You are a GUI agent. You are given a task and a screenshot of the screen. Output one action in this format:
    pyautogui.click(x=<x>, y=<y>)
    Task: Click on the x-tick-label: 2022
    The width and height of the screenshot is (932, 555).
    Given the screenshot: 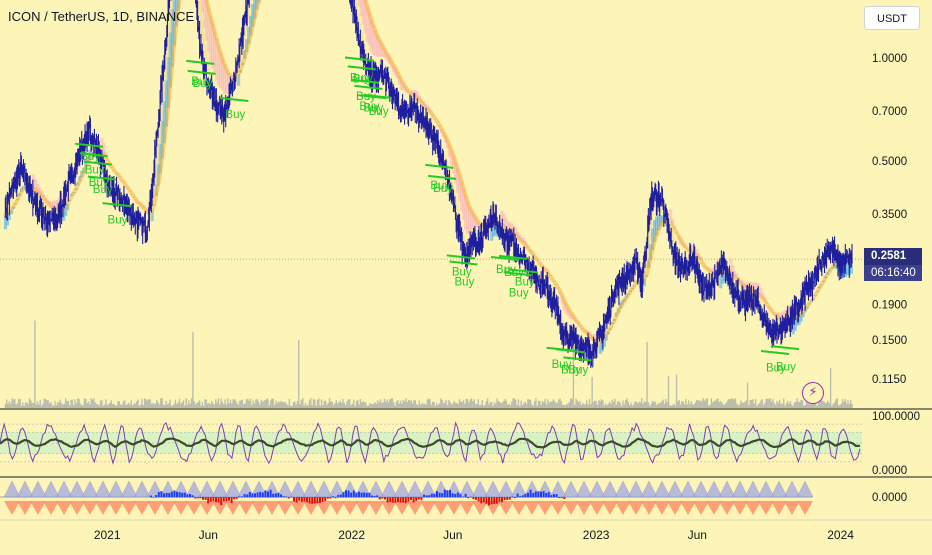 What is the action you would take?
    pyautogui.click(x=351, y=535)
    